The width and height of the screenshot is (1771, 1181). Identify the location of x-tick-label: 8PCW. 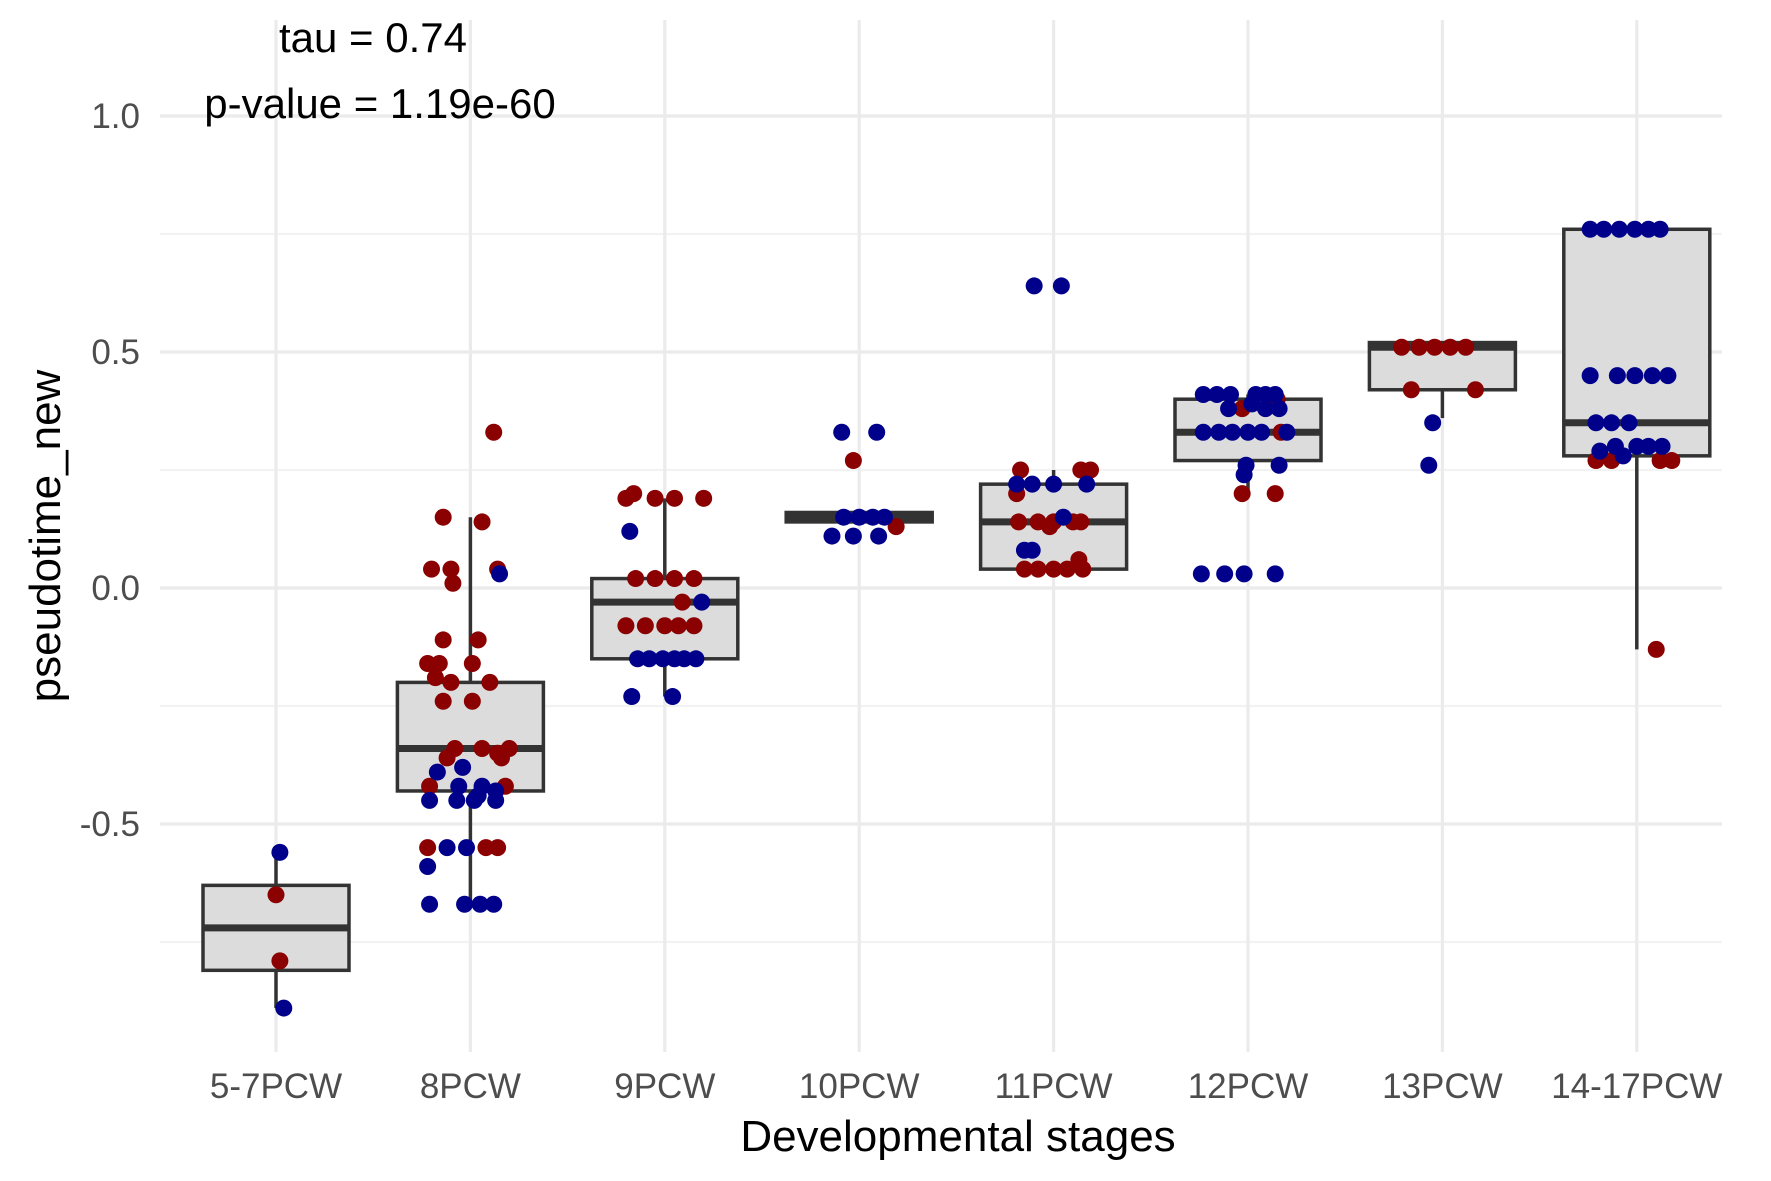
(470, 1086).